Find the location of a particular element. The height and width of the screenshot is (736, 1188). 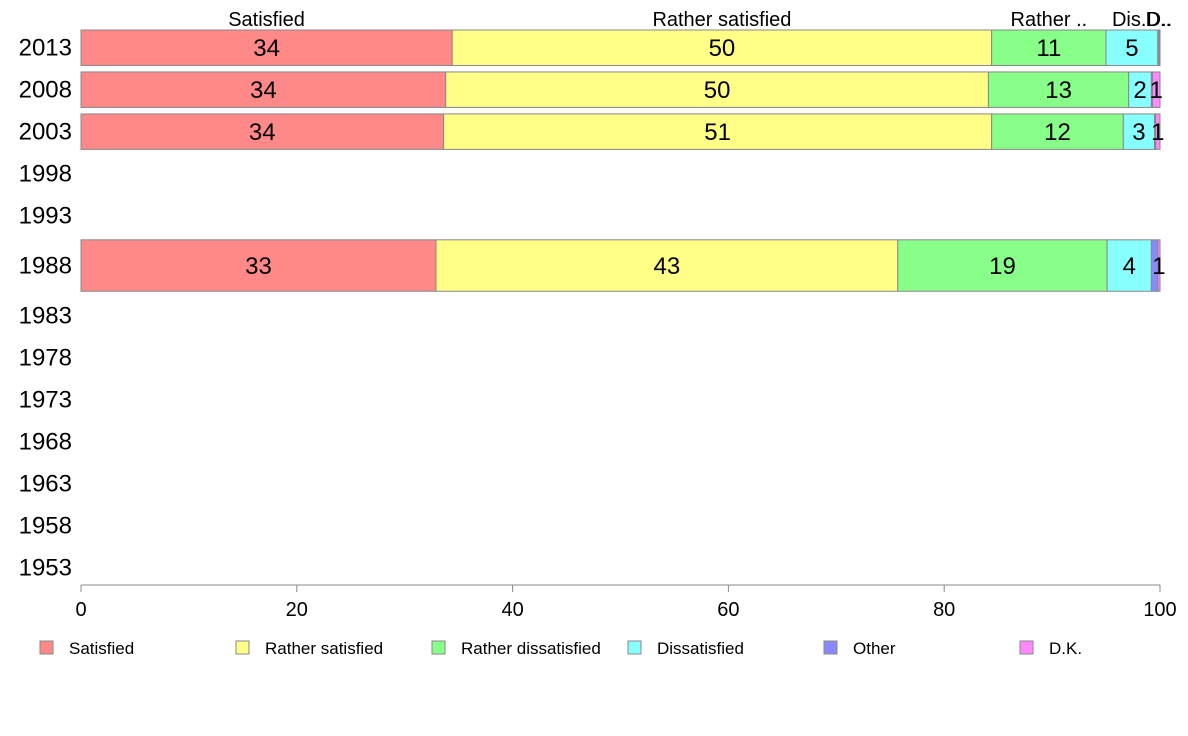

bar-2013-rather-dissatisfied is located at coordinates (1049, 47).